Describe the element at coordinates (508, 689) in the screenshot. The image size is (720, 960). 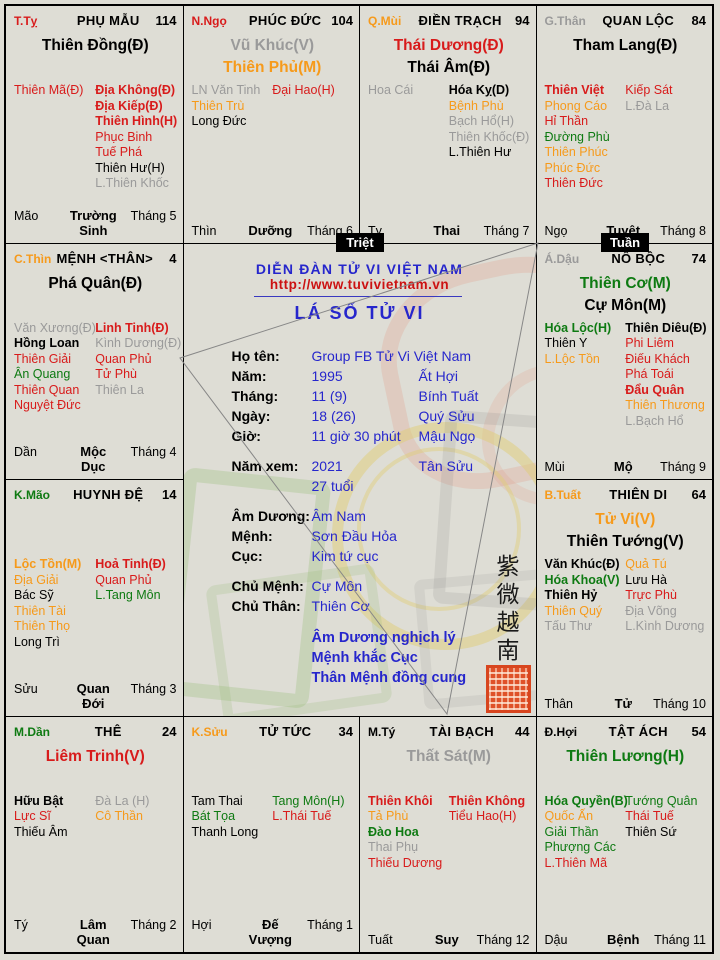
I see `red-seal-stamp` at that location.